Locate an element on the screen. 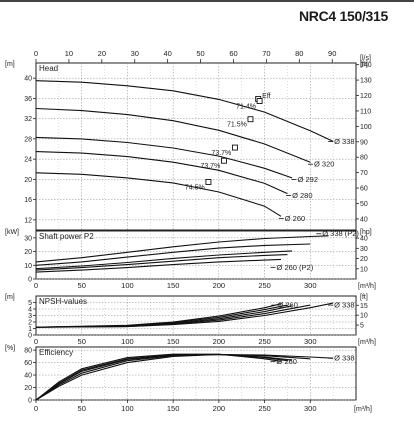  curve-label-efficiency-0: Ø 260 is located at coordinates (287, 361).